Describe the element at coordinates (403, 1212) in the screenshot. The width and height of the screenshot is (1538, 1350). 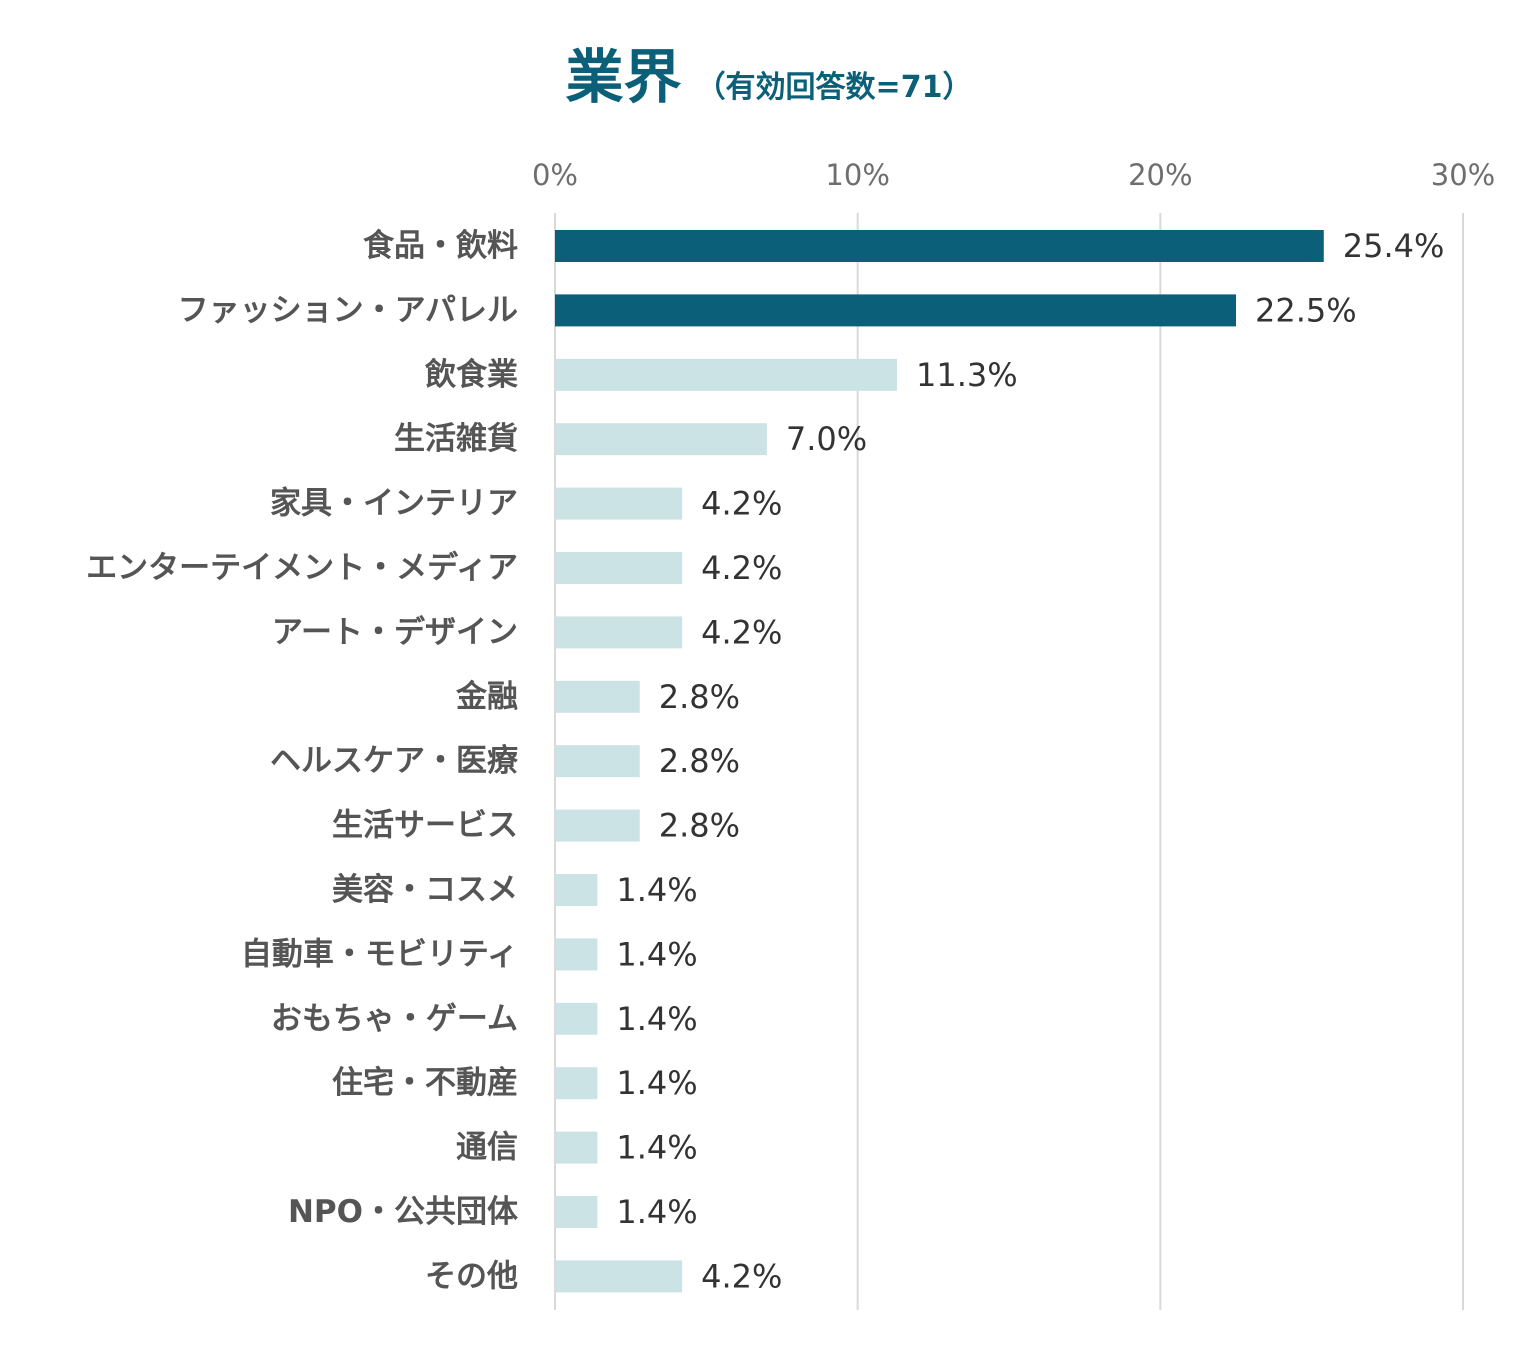
I see `category-label: NPO・公共団体` at that location.